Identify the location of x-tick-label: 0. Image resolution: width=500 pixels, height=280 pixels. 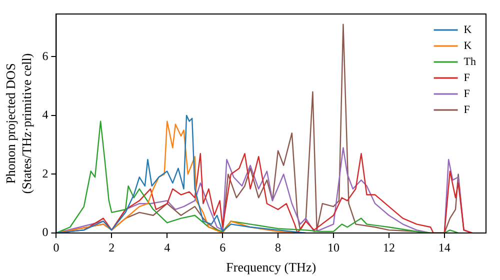
(56, 247).